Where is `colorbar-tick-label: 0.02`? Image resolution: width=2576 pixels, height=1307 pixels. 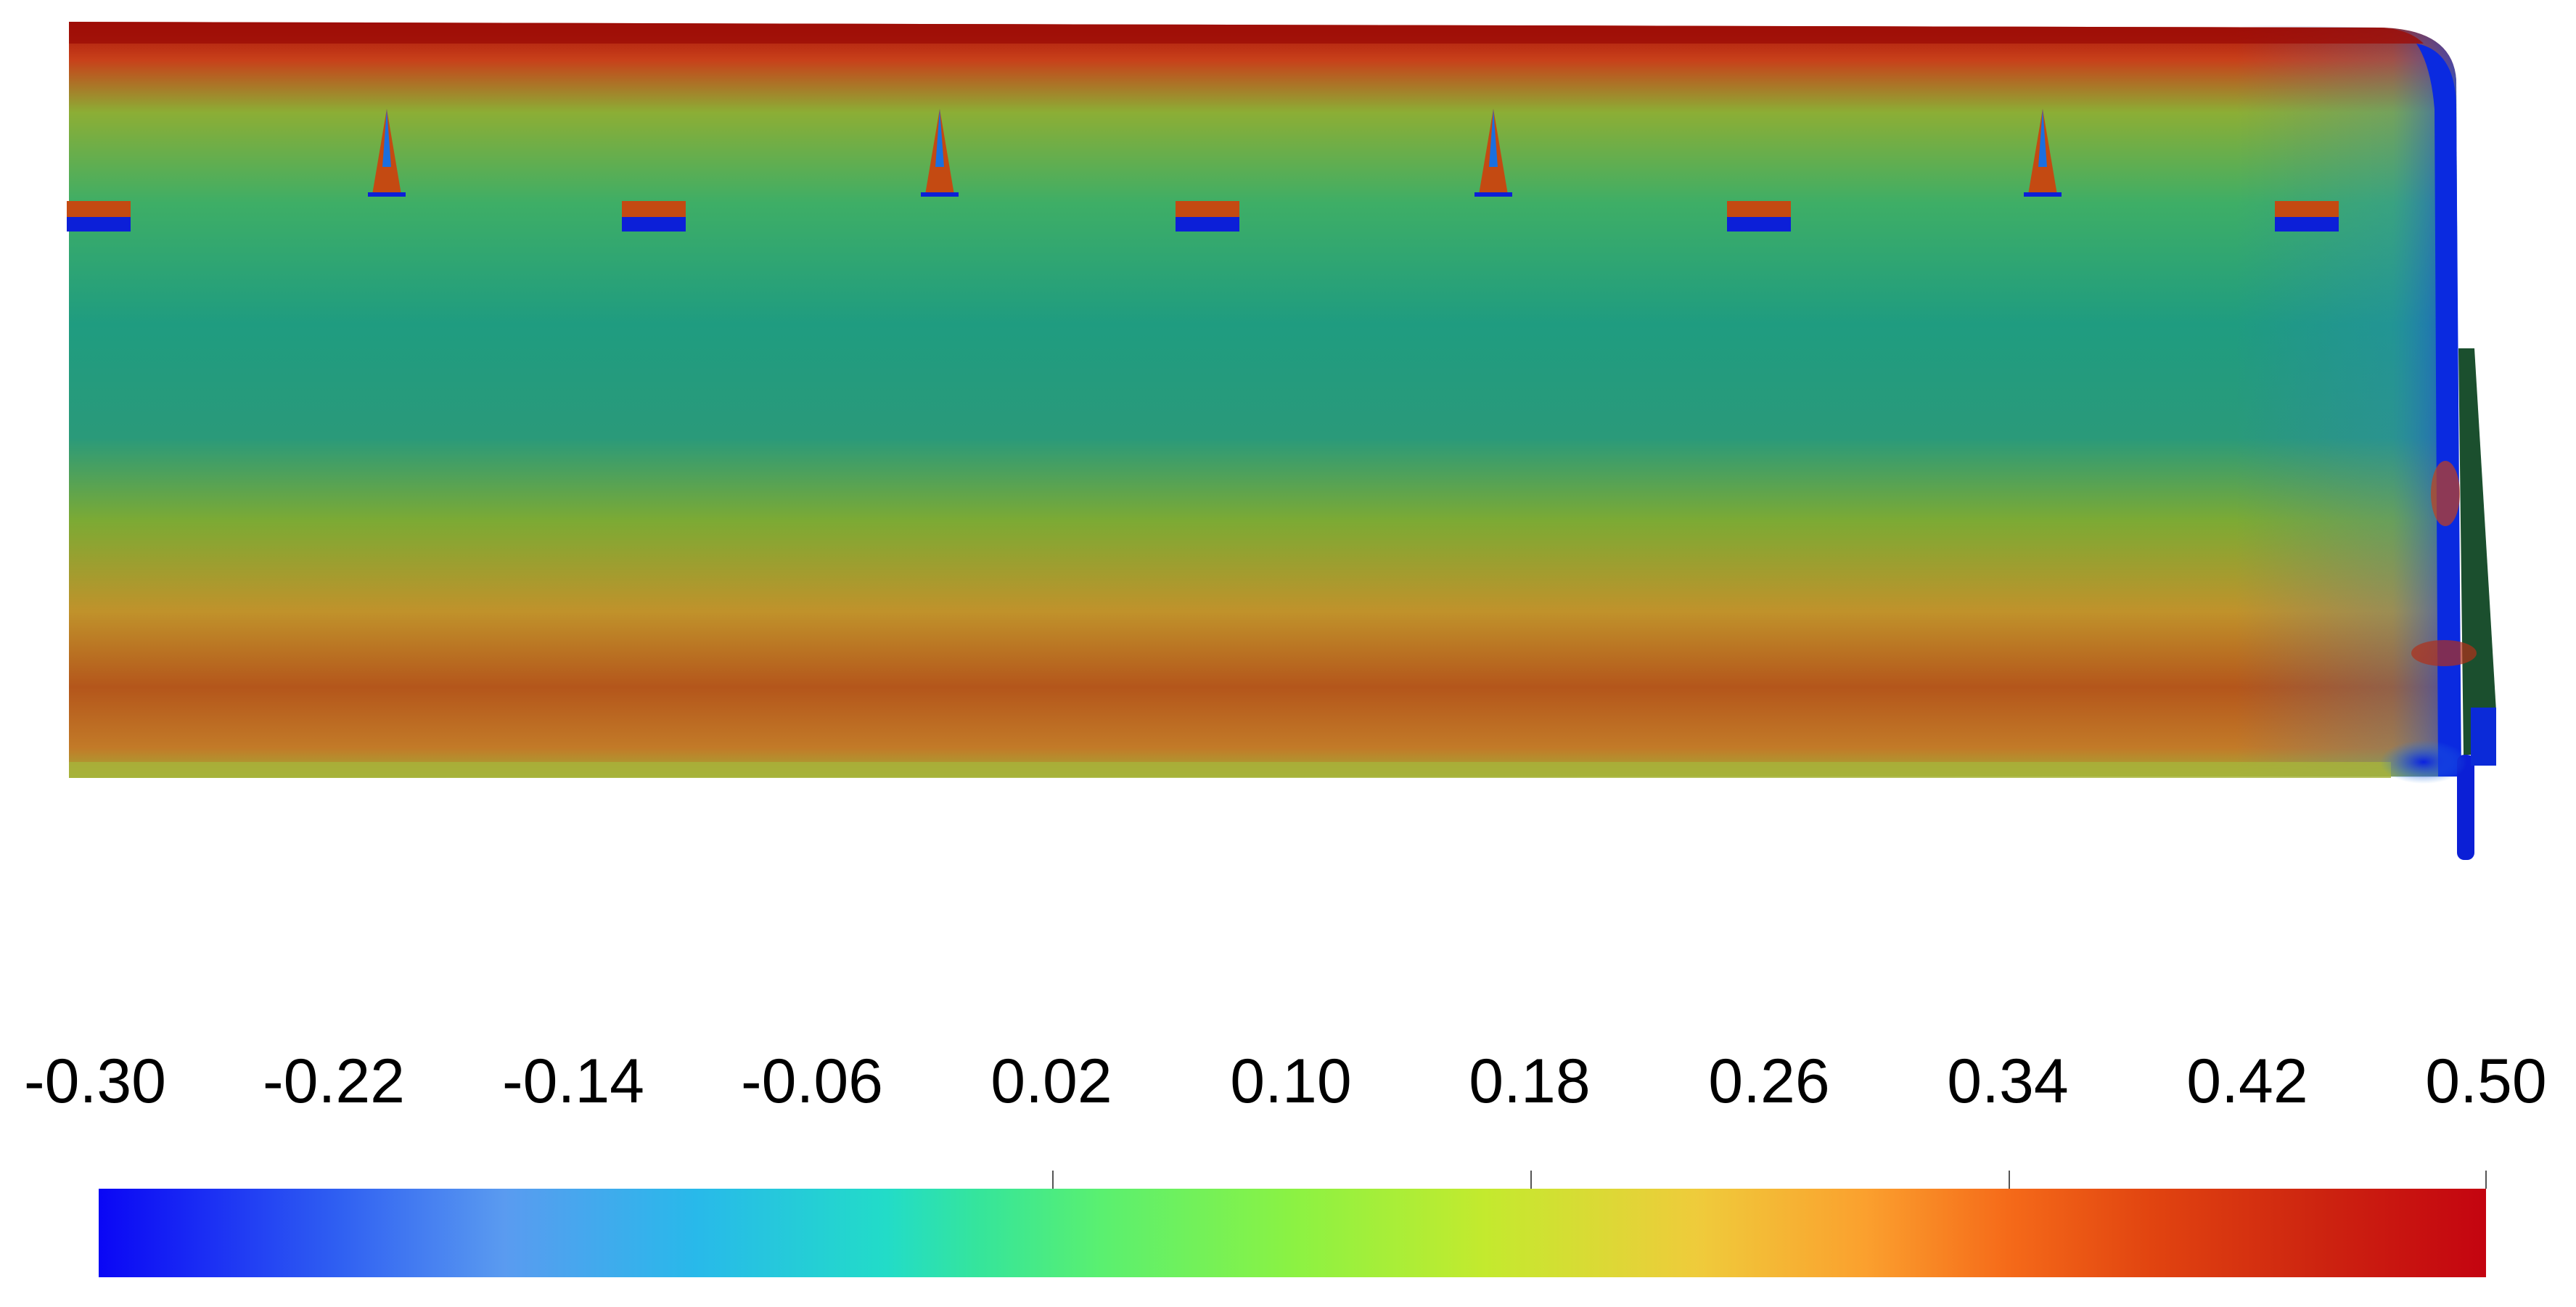
colorbar-tick-label: 0.02 is located at coordinates (1051, 1081).